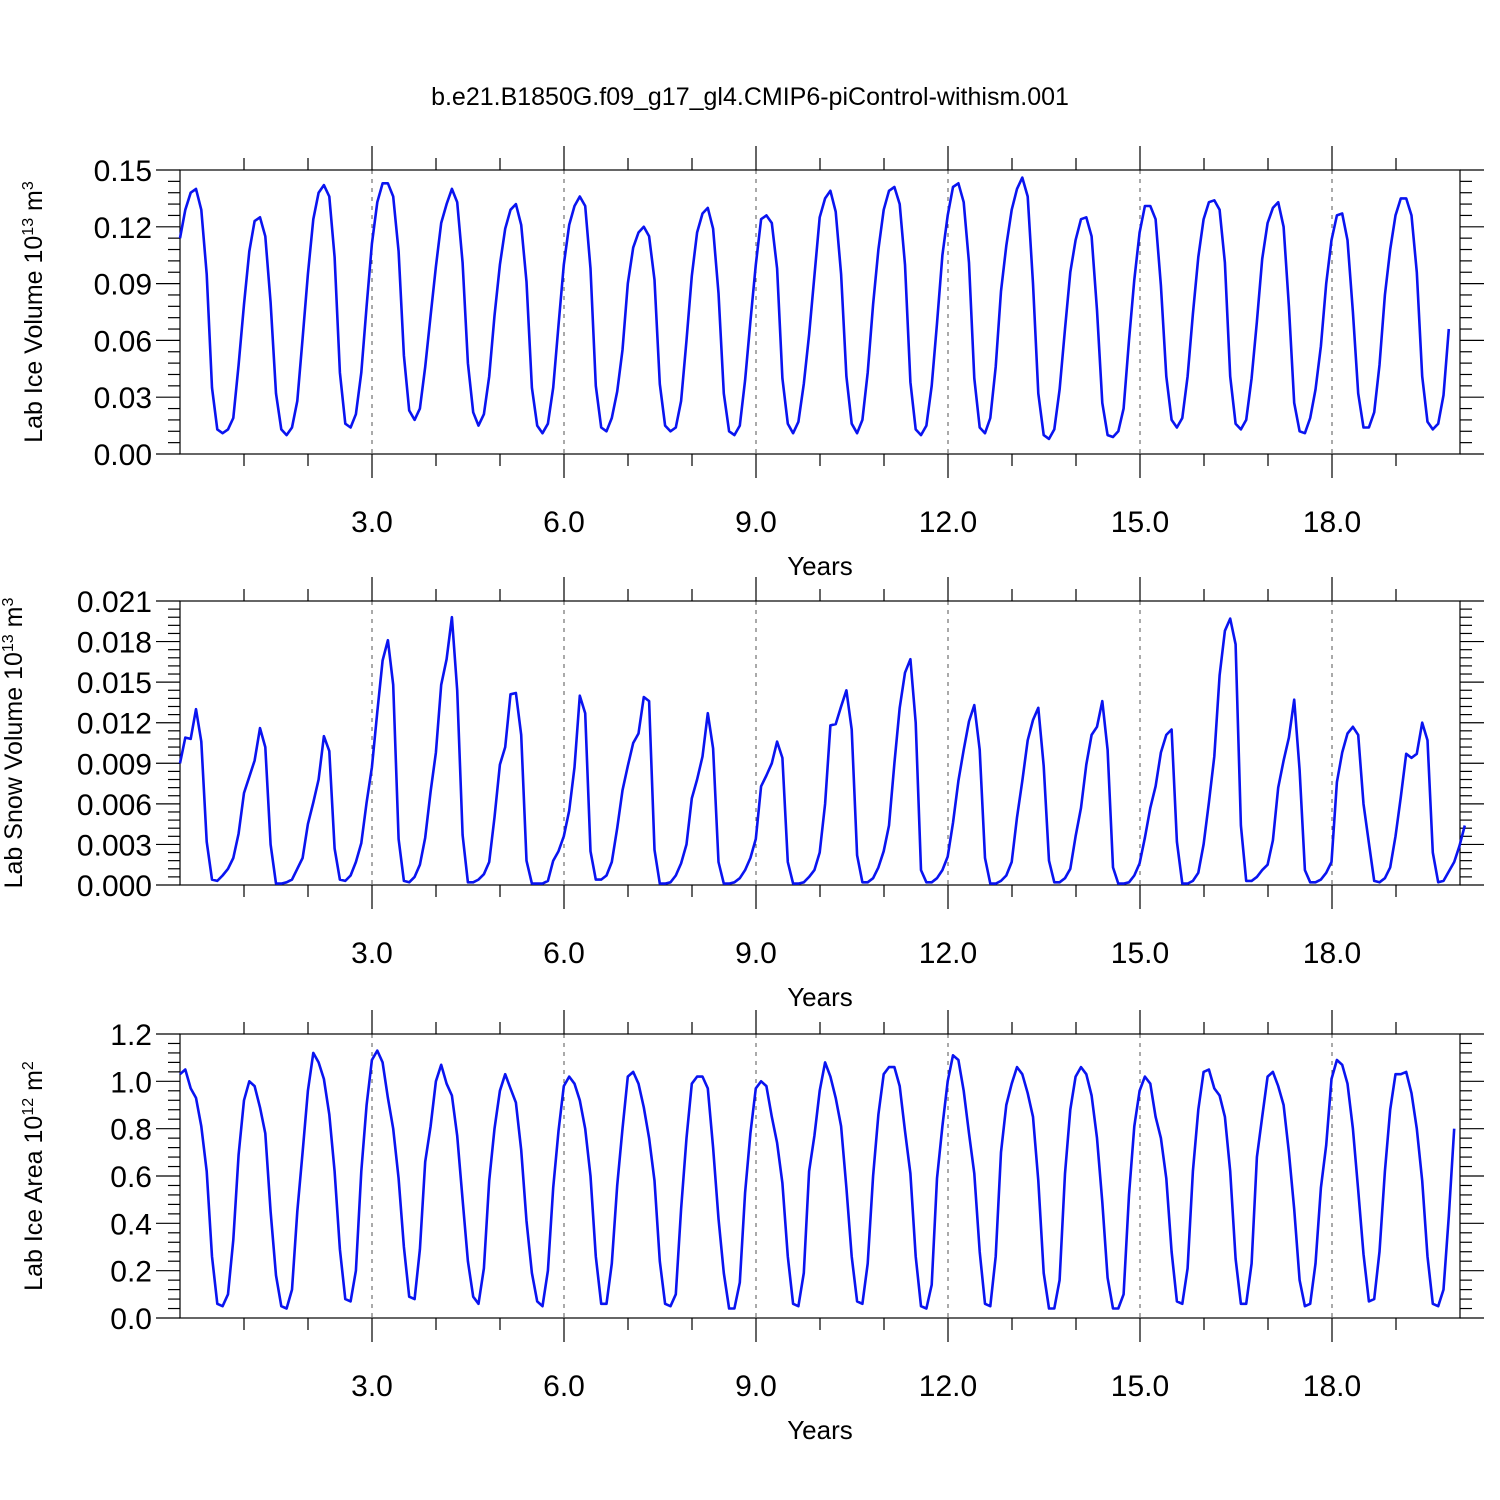 The height and width of the screenshot is (1500, 1500). I want to click on y-axis-label: Lab Ice Volume 1013 m3, so click(34, 312).